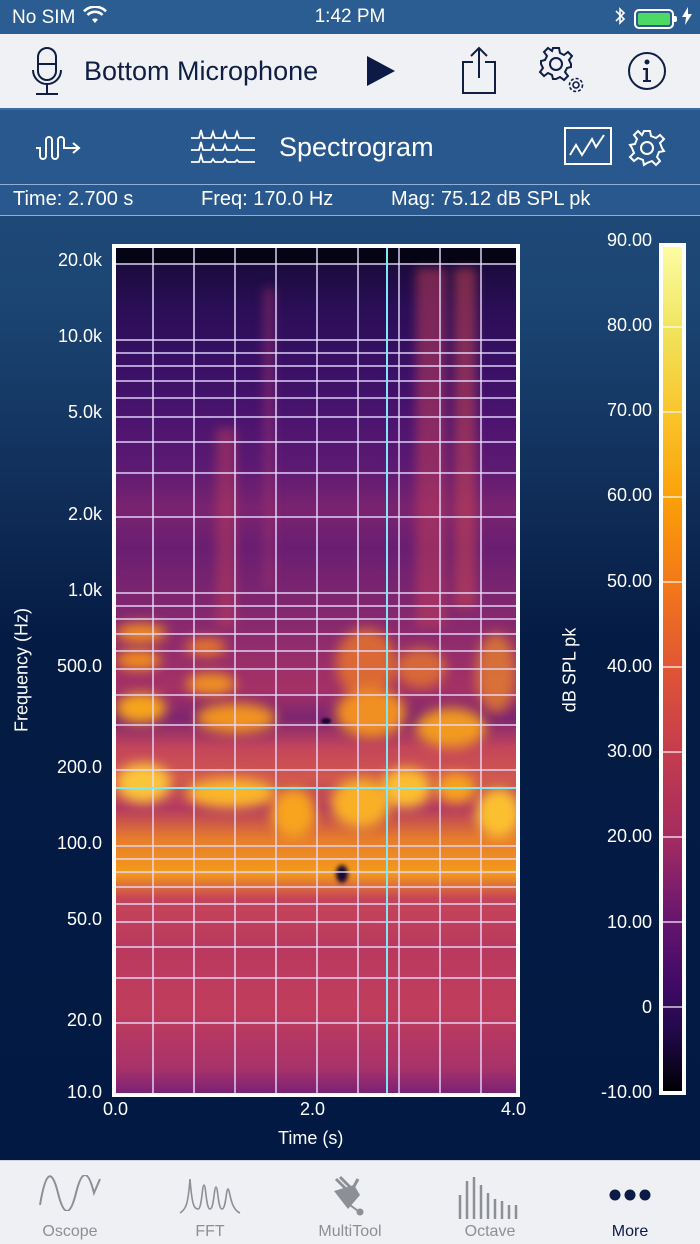 The width and height of the screenshot is (700, 1244). Describe the element at coordinates (629, 325) in the screenshot. I see `colorbar-tick: 80.00` at that location.